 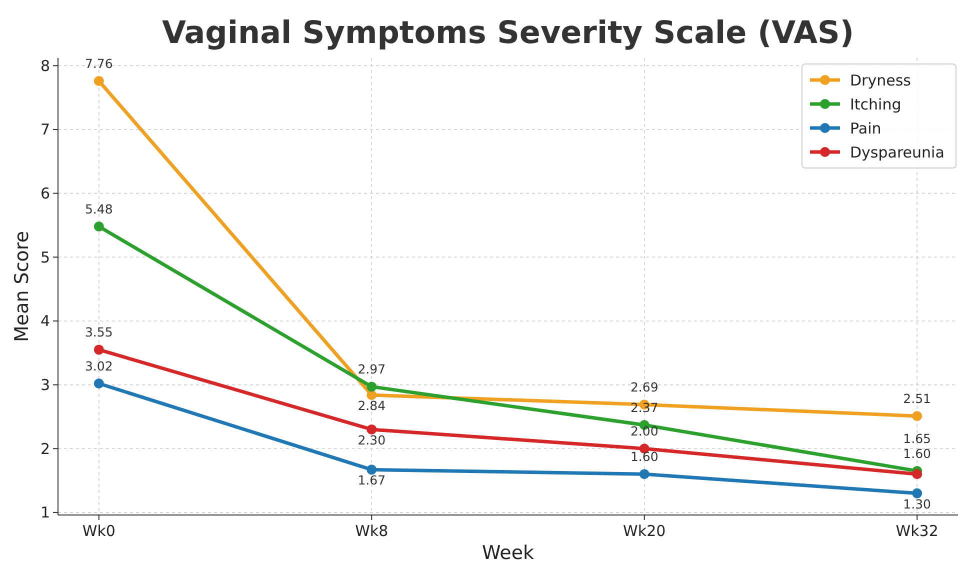 What do you see at coordinates (881, 80) in the screenshot?
I see `legend-label: Dryness` at bounding box center [881, 80].